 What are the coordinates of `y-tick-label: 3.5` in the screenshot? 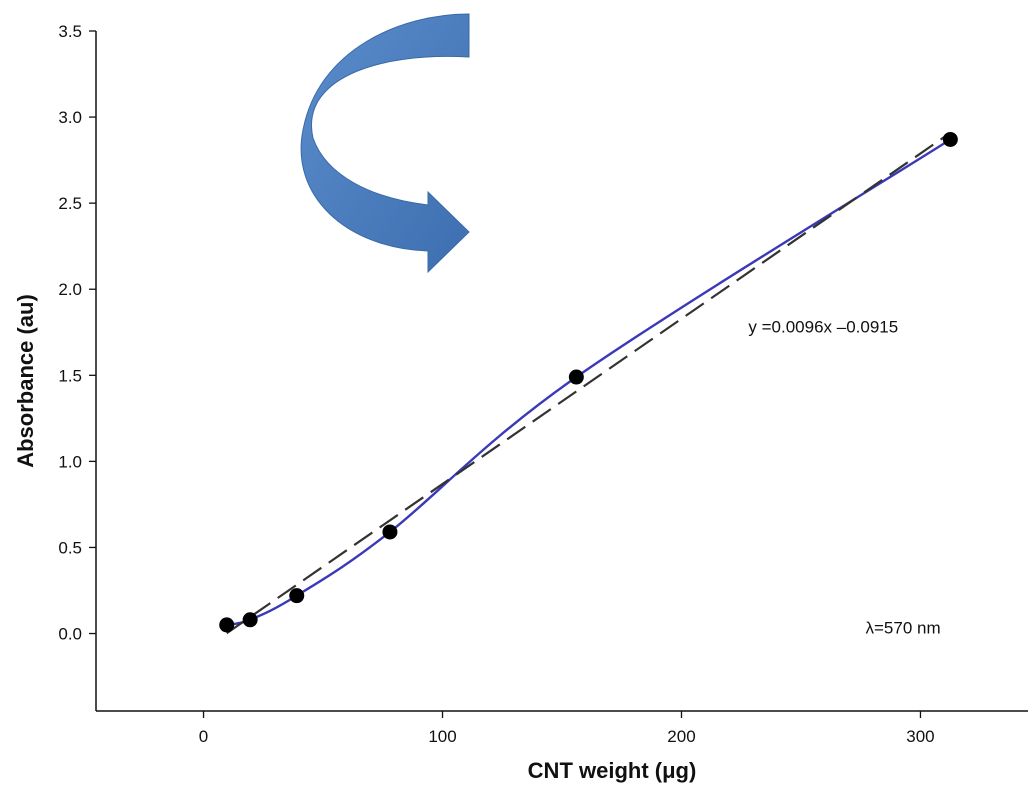 It's located at (70, 31).